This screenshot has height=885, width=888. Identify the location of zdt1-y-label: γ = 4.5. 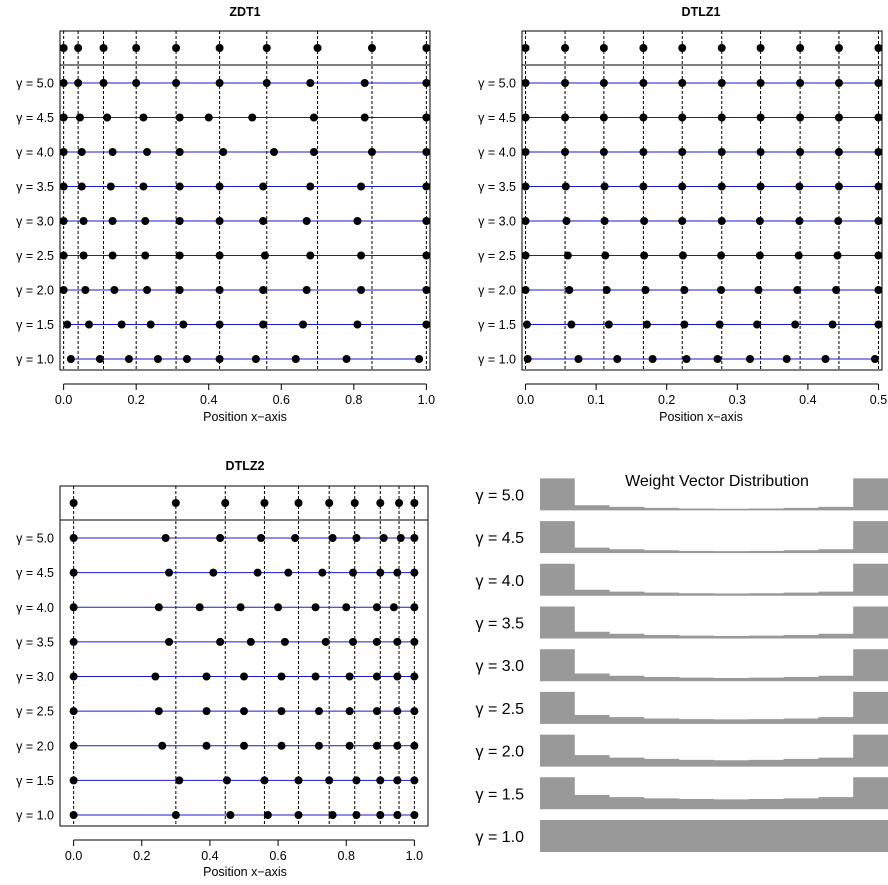
(35, 118).